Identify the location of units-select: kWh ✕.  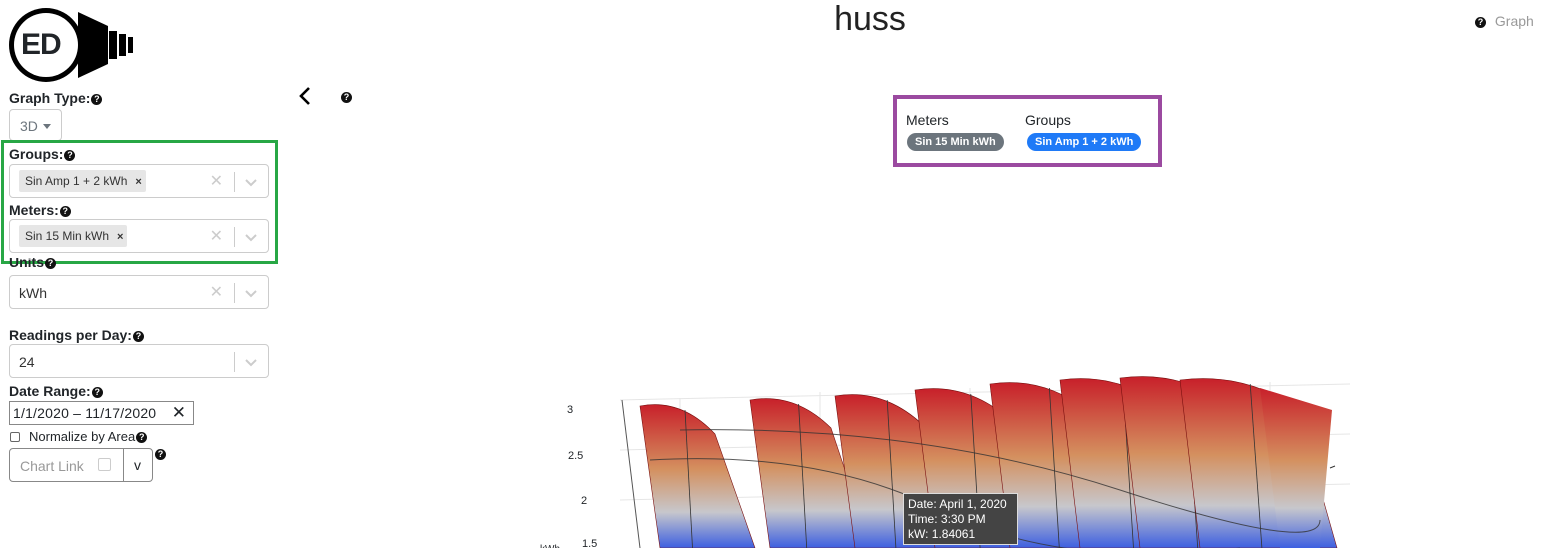
(139, 292).